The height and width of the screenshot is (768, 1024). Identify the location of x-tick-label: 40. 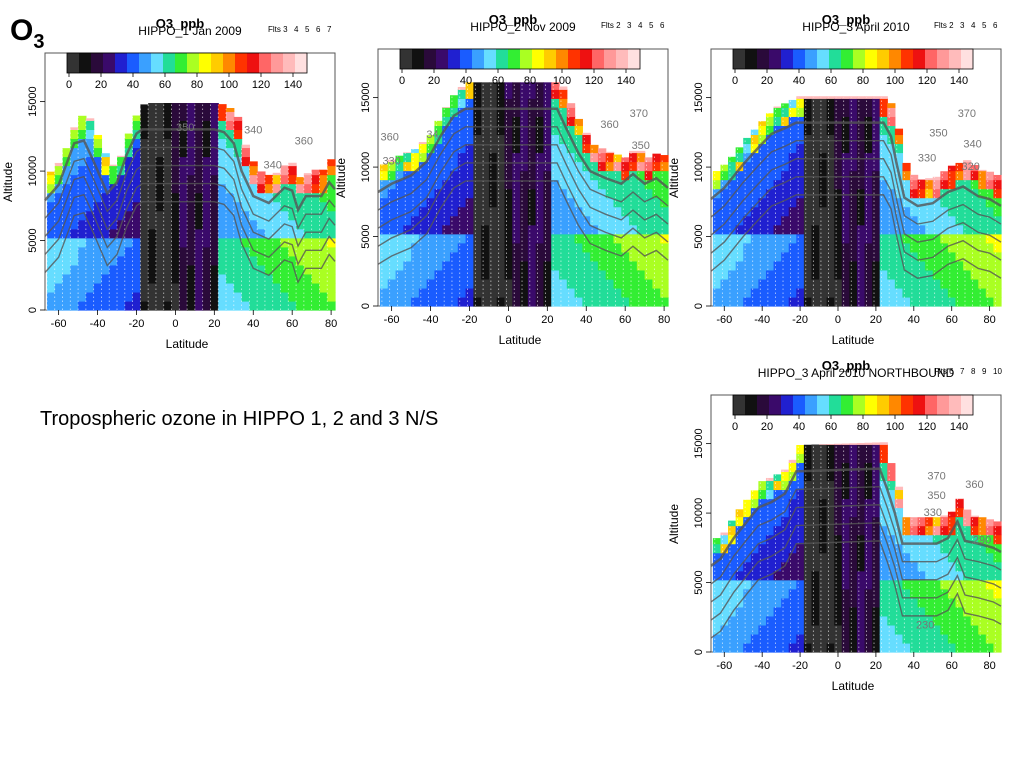
(914, 320).